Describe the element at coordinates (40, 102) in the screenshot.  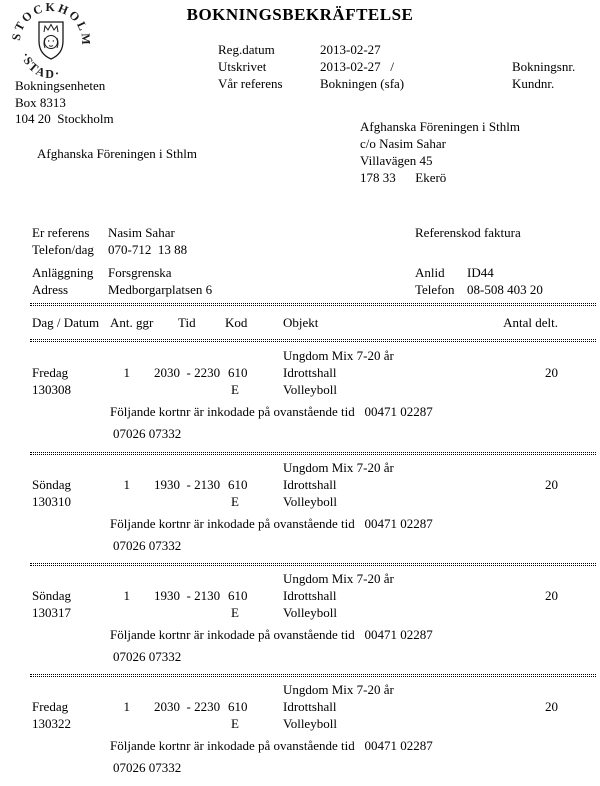
I see `sender-box: Box 8313` at that location.